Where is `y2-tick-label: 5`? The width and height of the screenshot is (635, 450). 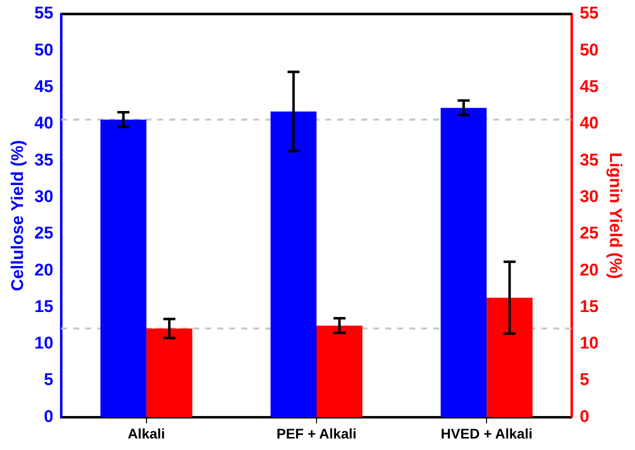 y2-tick-label: 5 is located at coordinates (585, 380).